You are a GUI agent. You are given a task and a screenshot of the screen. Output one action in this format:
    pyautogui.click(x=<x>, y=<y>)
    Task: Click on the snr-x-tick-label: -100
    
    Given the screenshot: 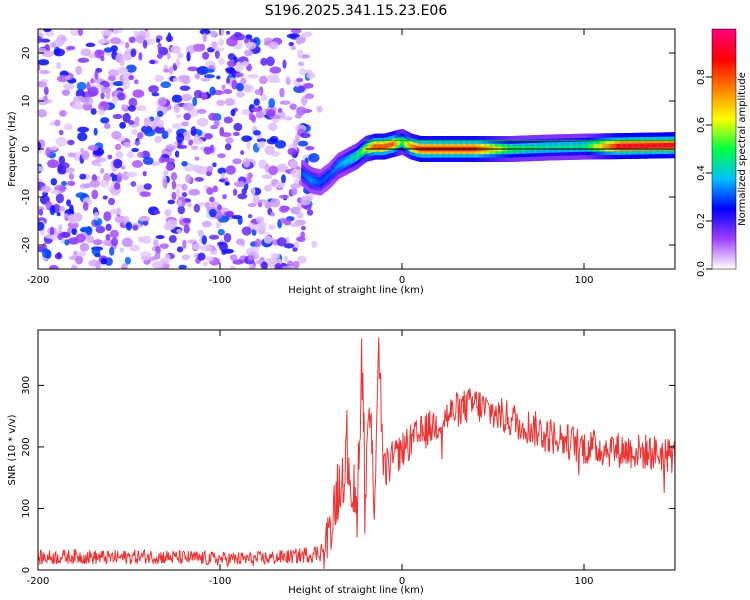 What is the action you would take?
    pyautogui.click(x=220, y=581)
    